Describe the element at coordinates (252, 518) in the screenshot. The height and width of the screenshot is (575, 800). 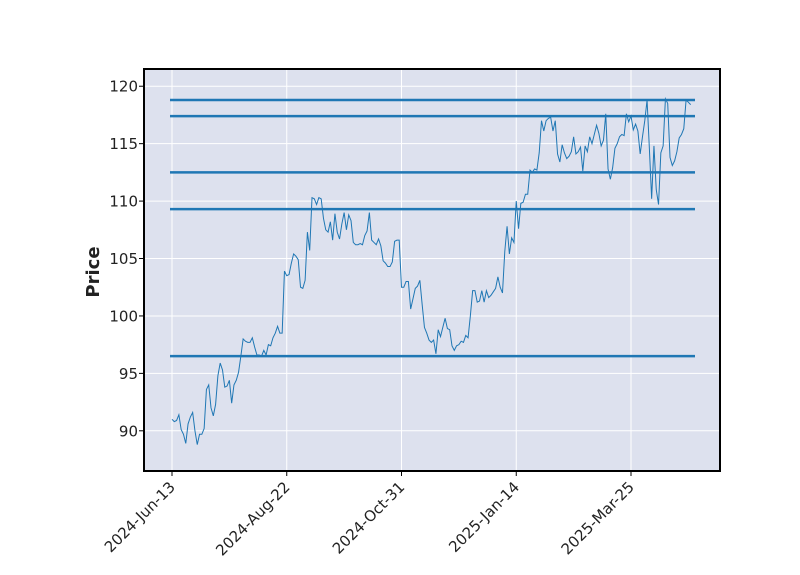
I see `x-tick-label: 2024-Aug-22` at that location.